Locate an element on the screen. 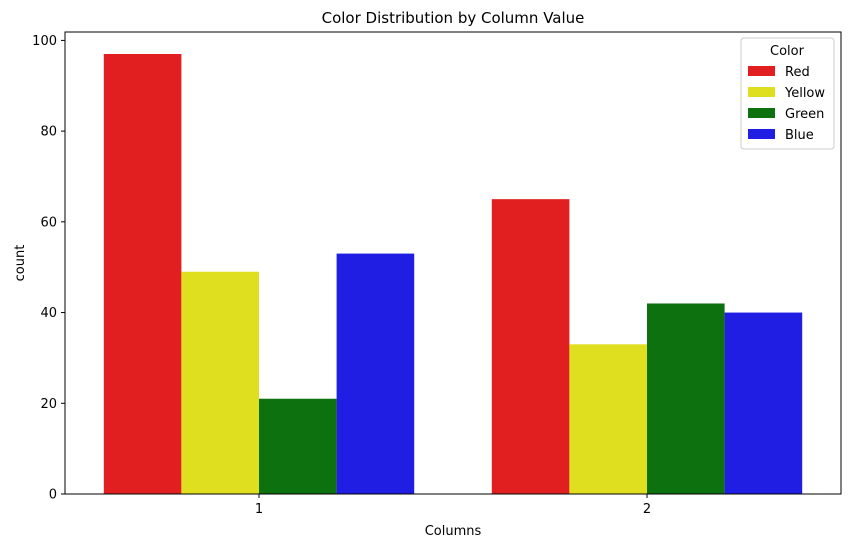  y-tick-label: 20 is located at coordinates (48, 404).